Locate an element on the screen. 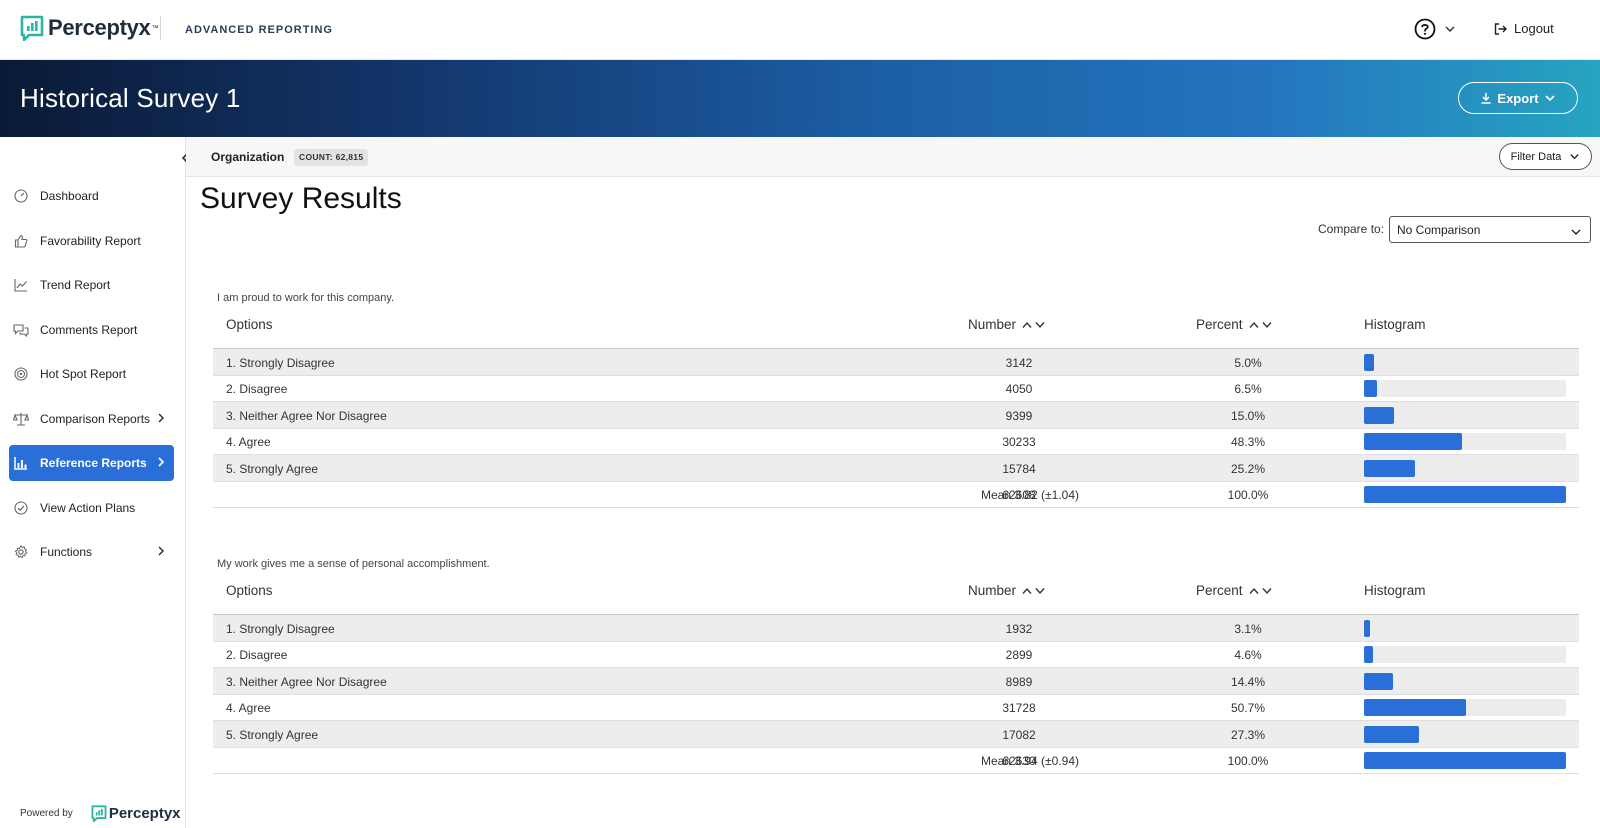  comments-icon is located at coordinates (21, 330).